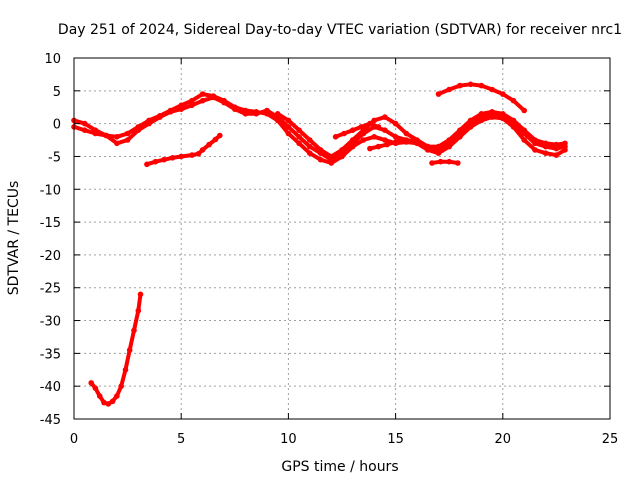  Describe the element at coordinates (181, 439) in the screenshot. I see `x-tick-label: 5` at that location.